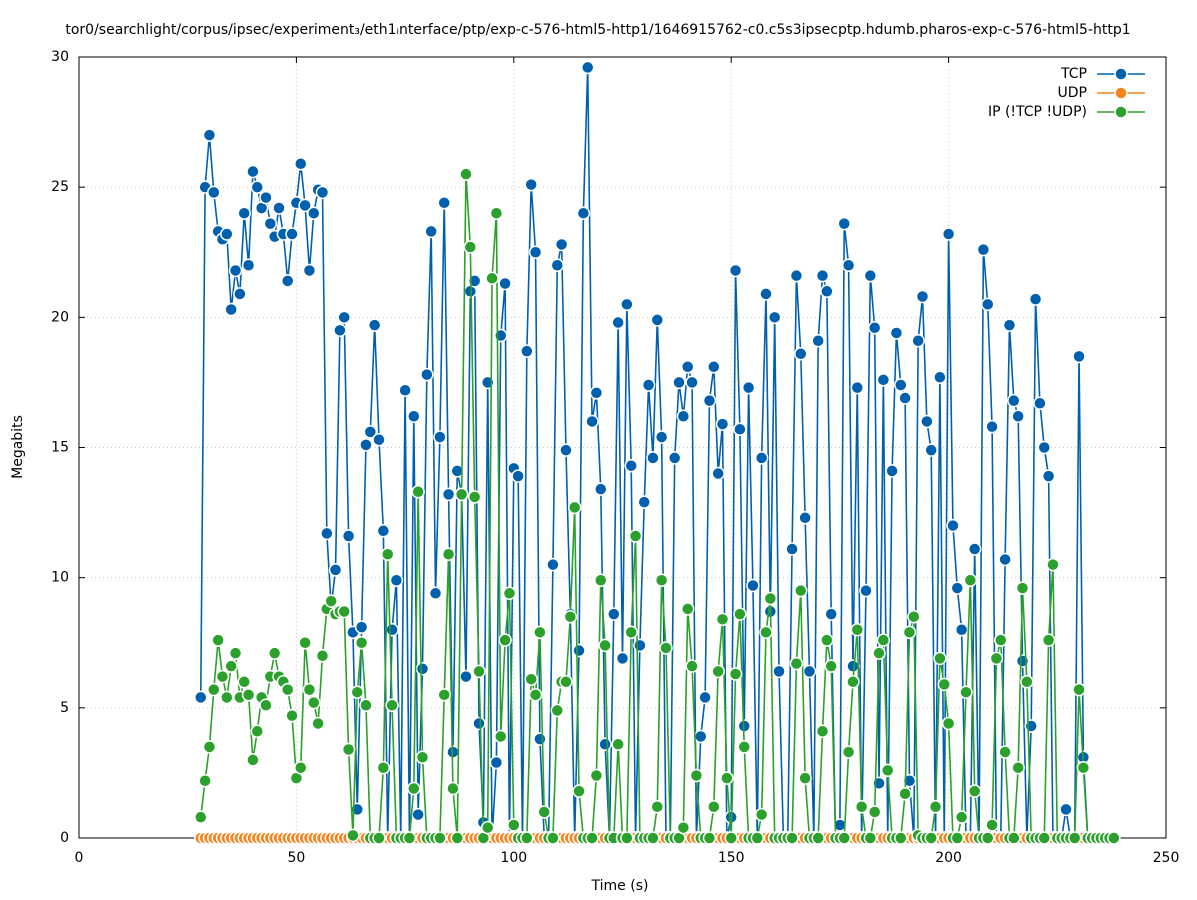 This screenshot has width=1197, height=900. What do you see at coordinates (620, 886) in the screenshot?
I see `x-axis-label: Time (s)` at bounding box center [620, 886].